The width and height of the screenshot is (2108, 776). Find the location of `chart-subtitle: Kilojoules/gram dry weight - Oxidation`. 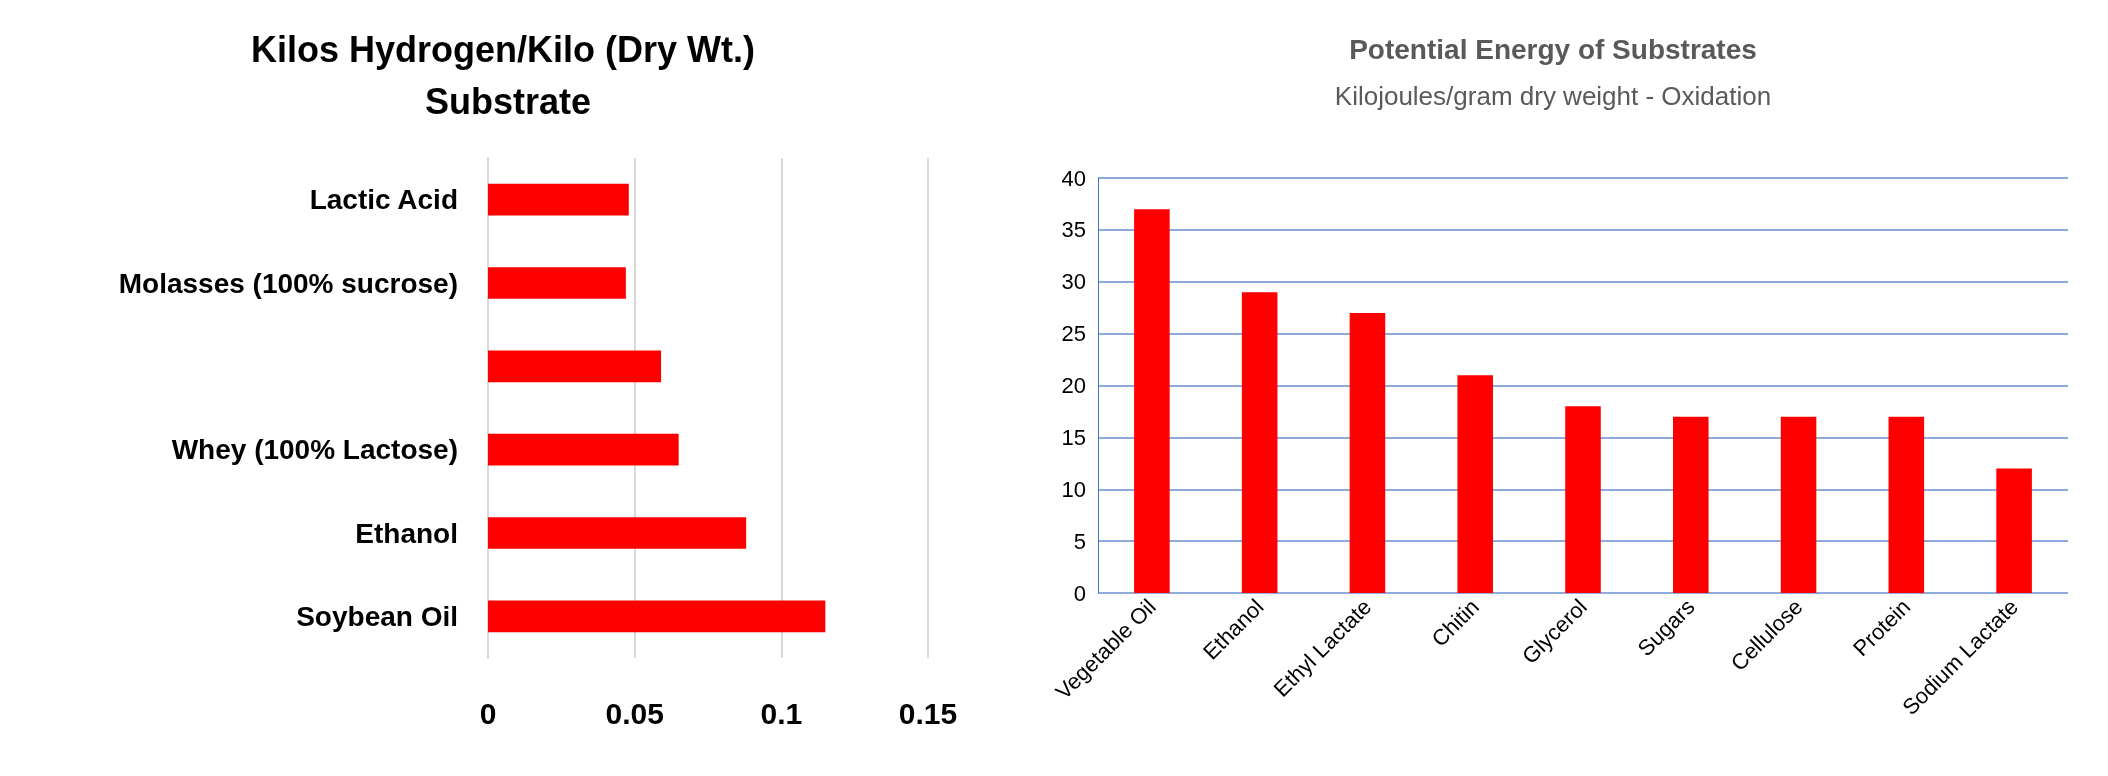

chart-subtitle: Kilojoules/gram dry weight - Oxidation is located at coordinates (1553, 96).